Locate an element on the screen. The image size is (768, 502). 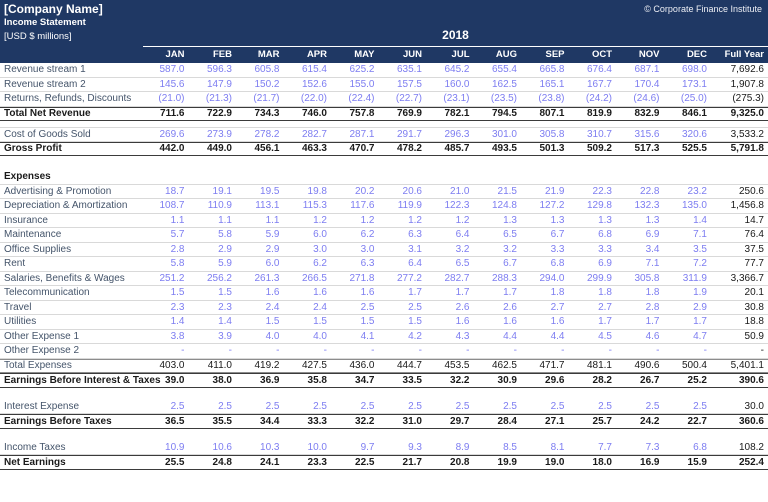
month-cell: 35.5 is located at coordinates (214, 421).